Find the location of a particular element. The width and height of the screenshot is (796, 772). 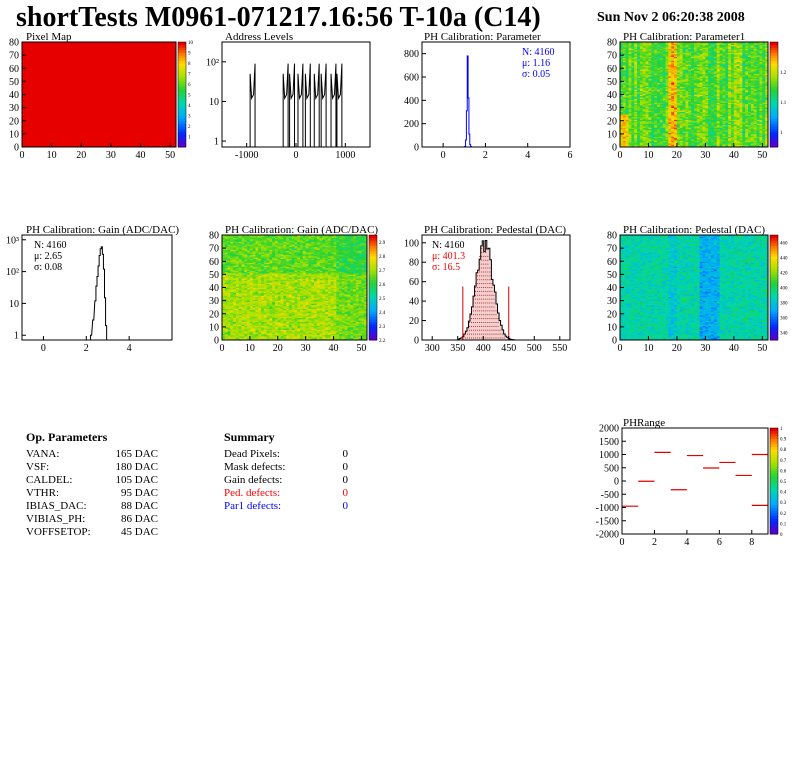

colorbar-label: 8 is located at coordinates (189, 64).